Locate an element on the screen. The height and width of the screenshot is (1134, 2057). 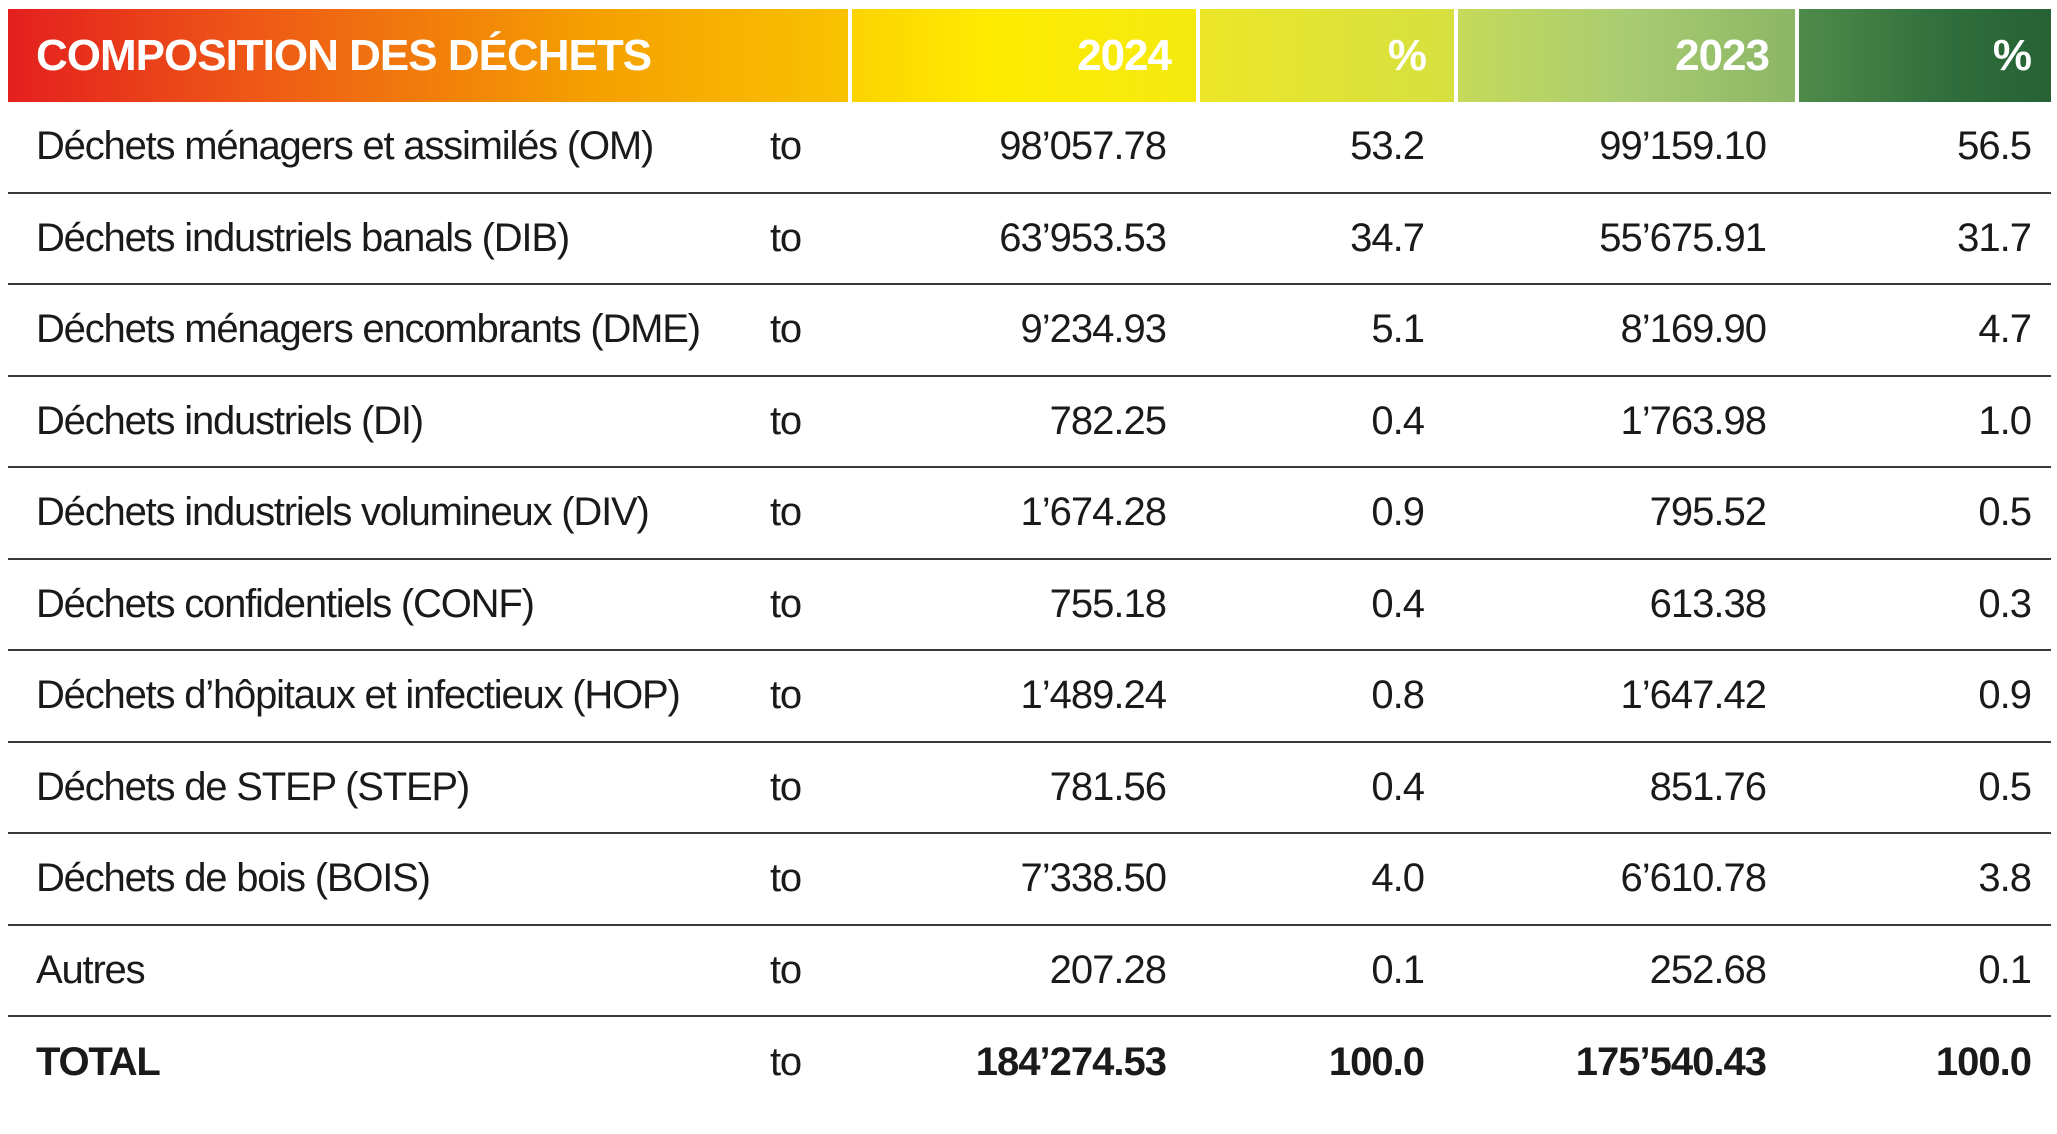
row-label: Déchets de STEP (STEP) is located at coordinates (253, 786).